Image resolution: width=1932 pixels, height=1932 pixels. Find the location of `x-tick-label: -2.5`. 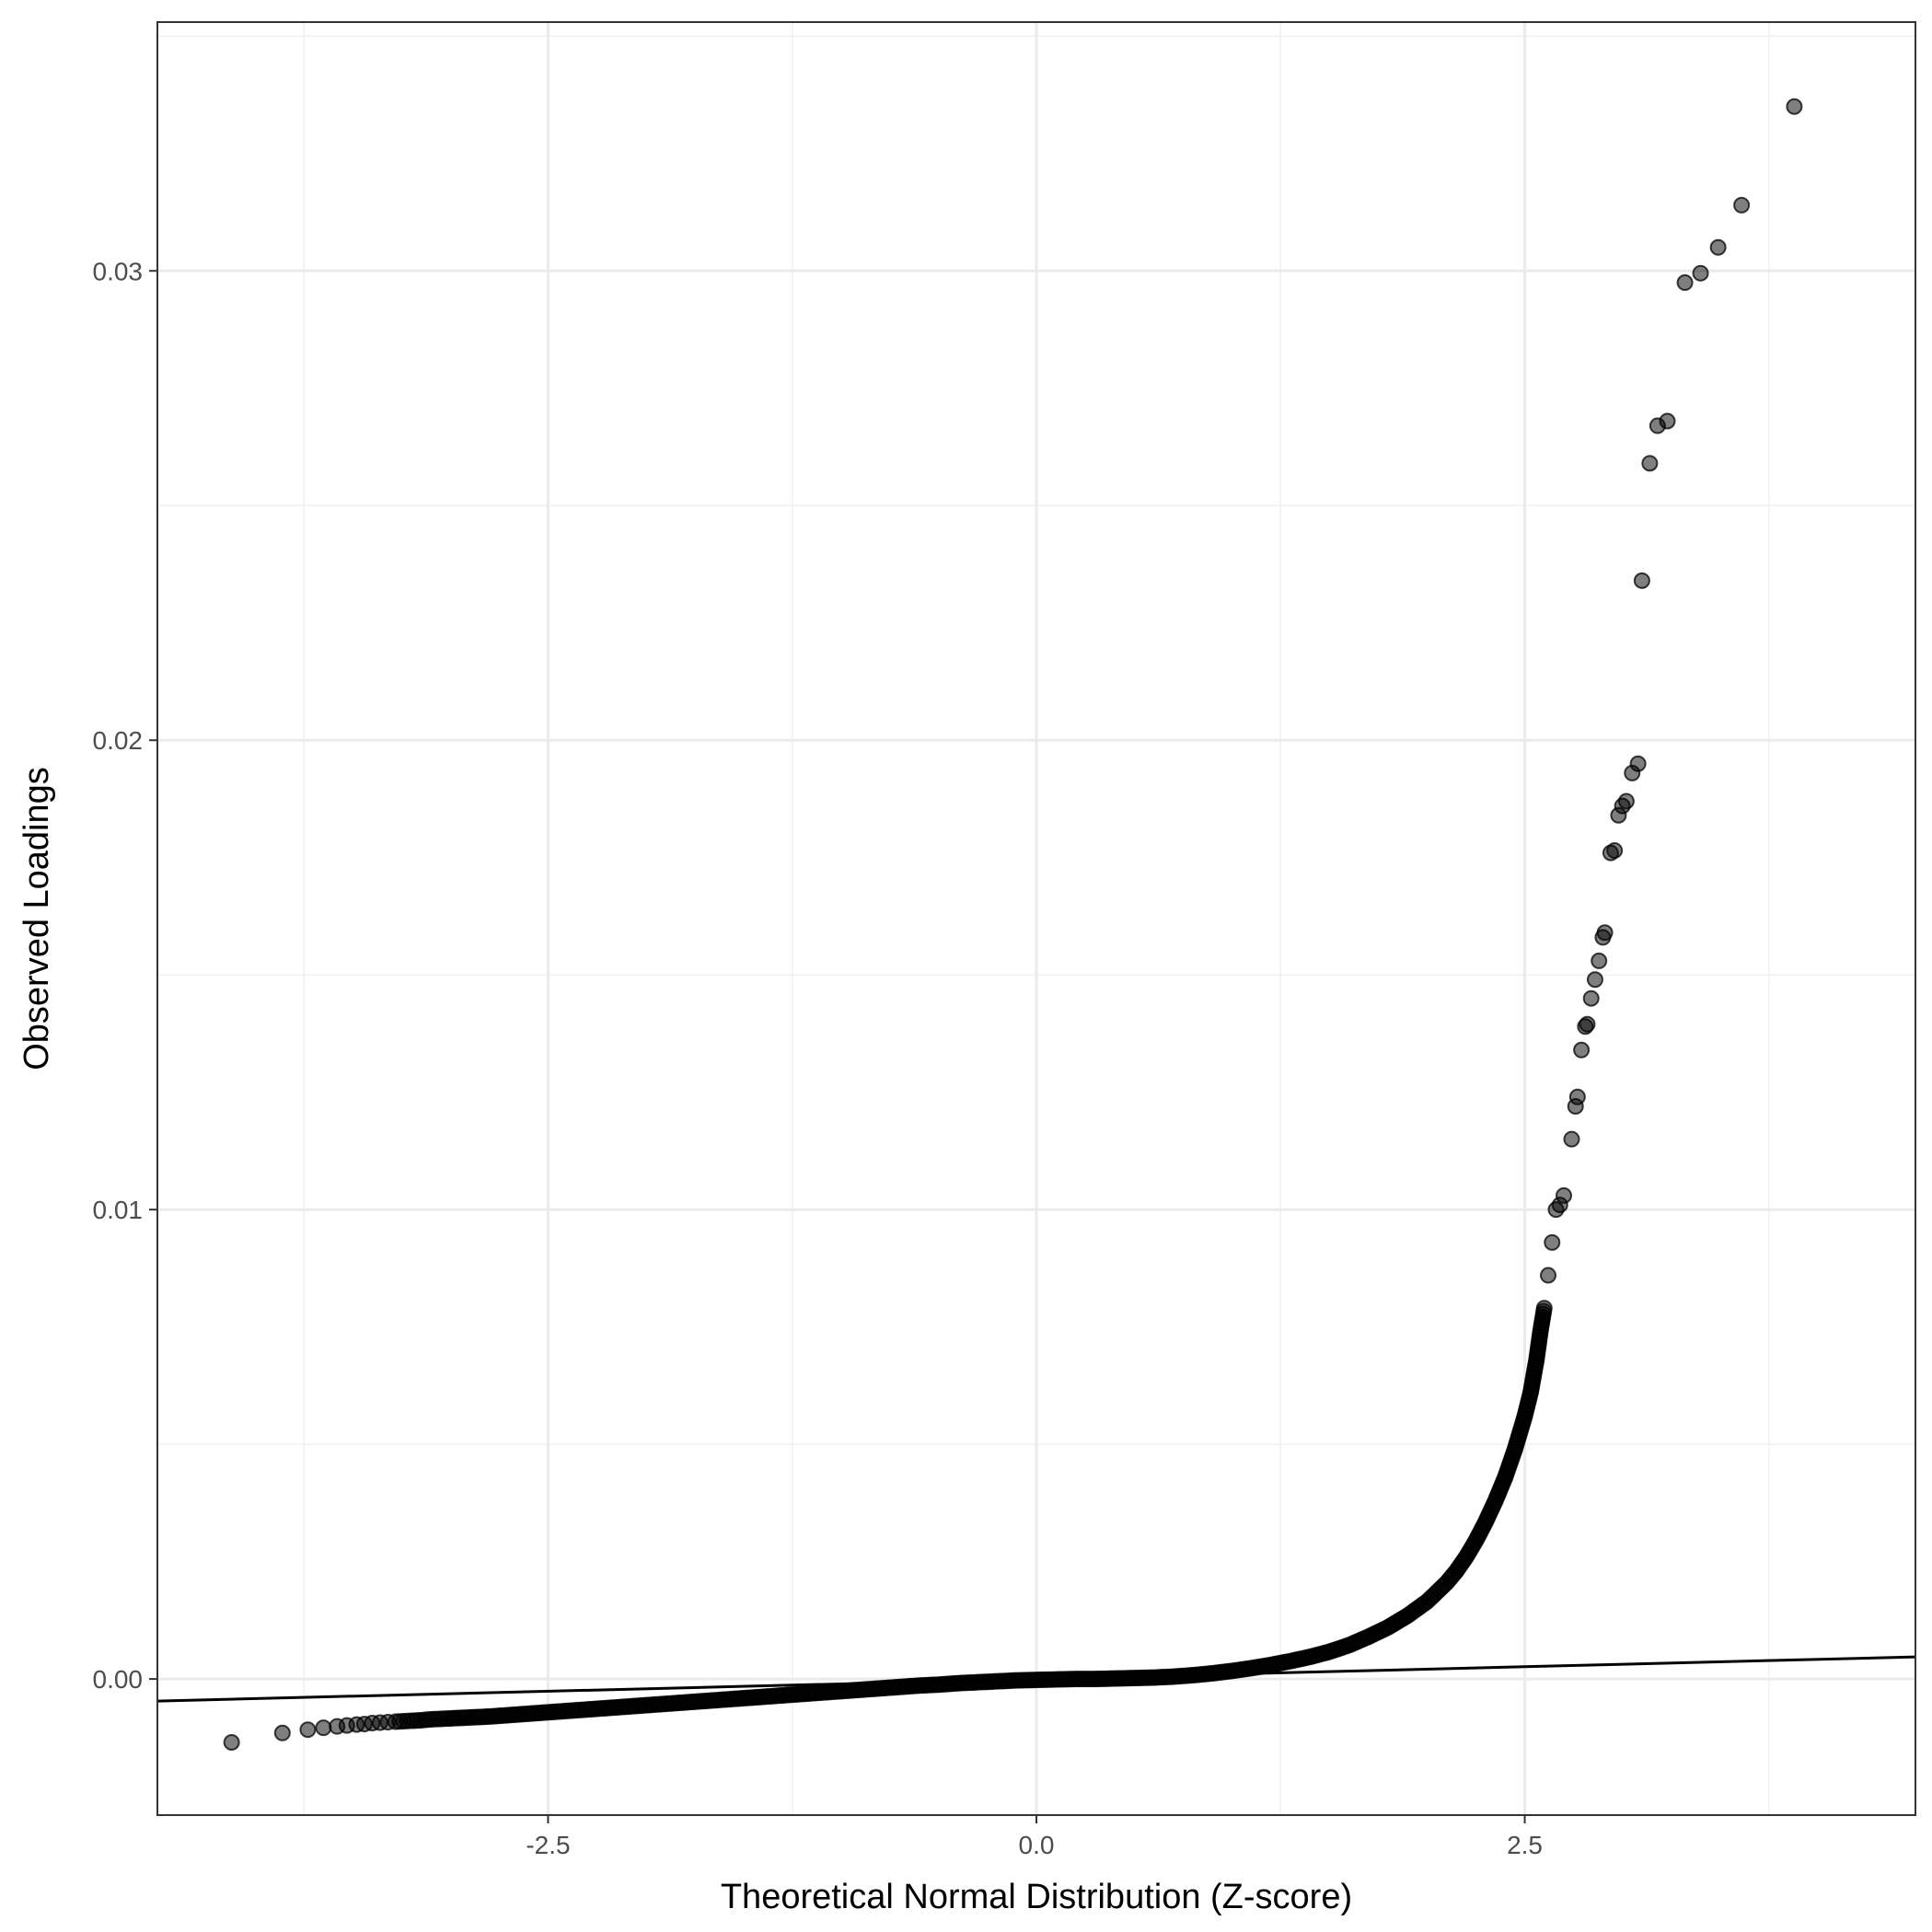

x-tick-label: -2.5 is located at coordinates (548, 1845).